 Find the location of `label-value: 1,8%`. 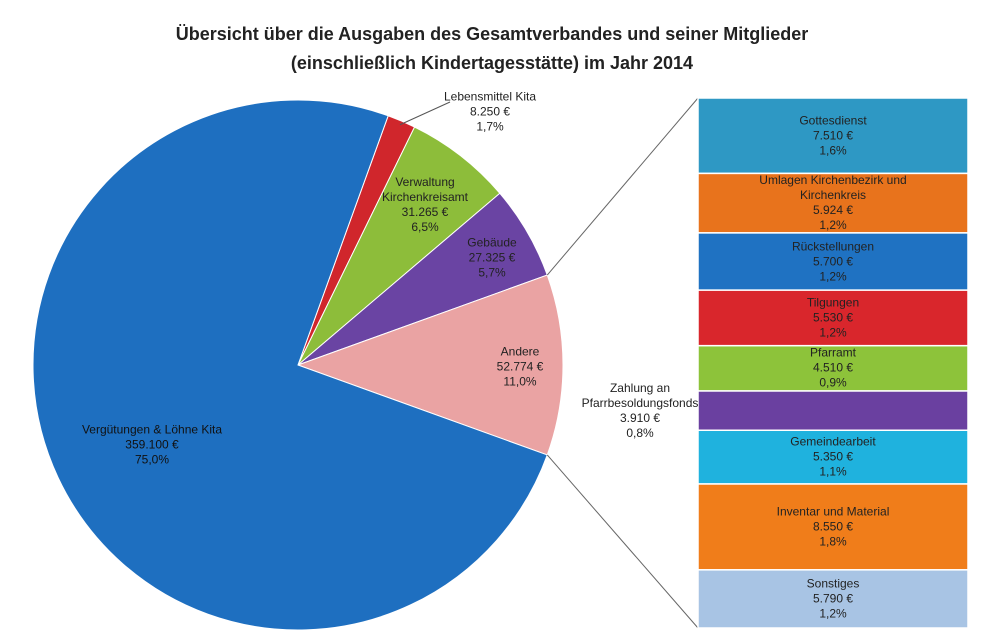

label-value: 1,8% is located at coordinates (833, 541).